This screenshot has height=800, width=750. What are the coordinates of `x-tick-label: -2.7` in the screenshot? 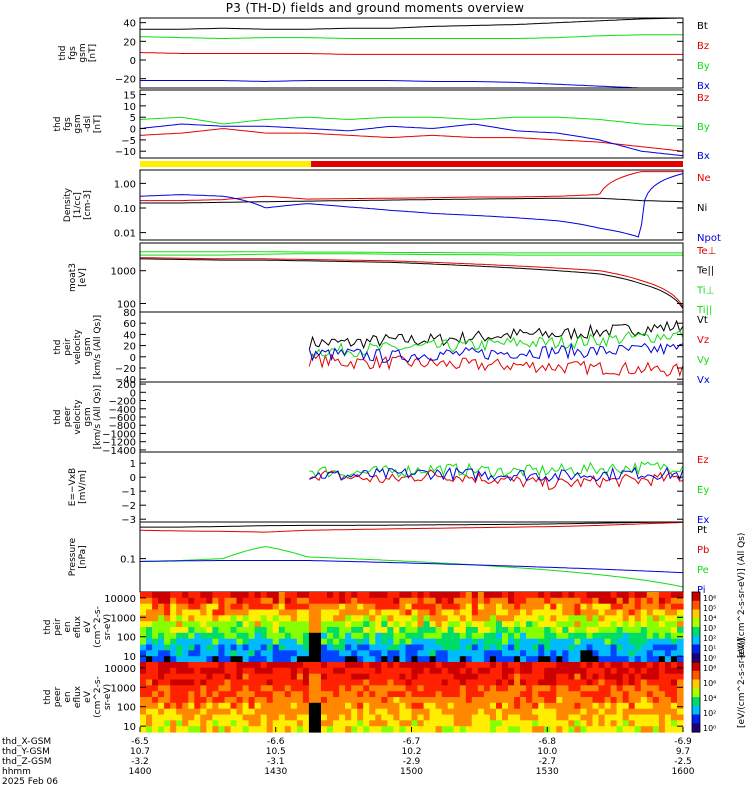 It's located at (547, 762).